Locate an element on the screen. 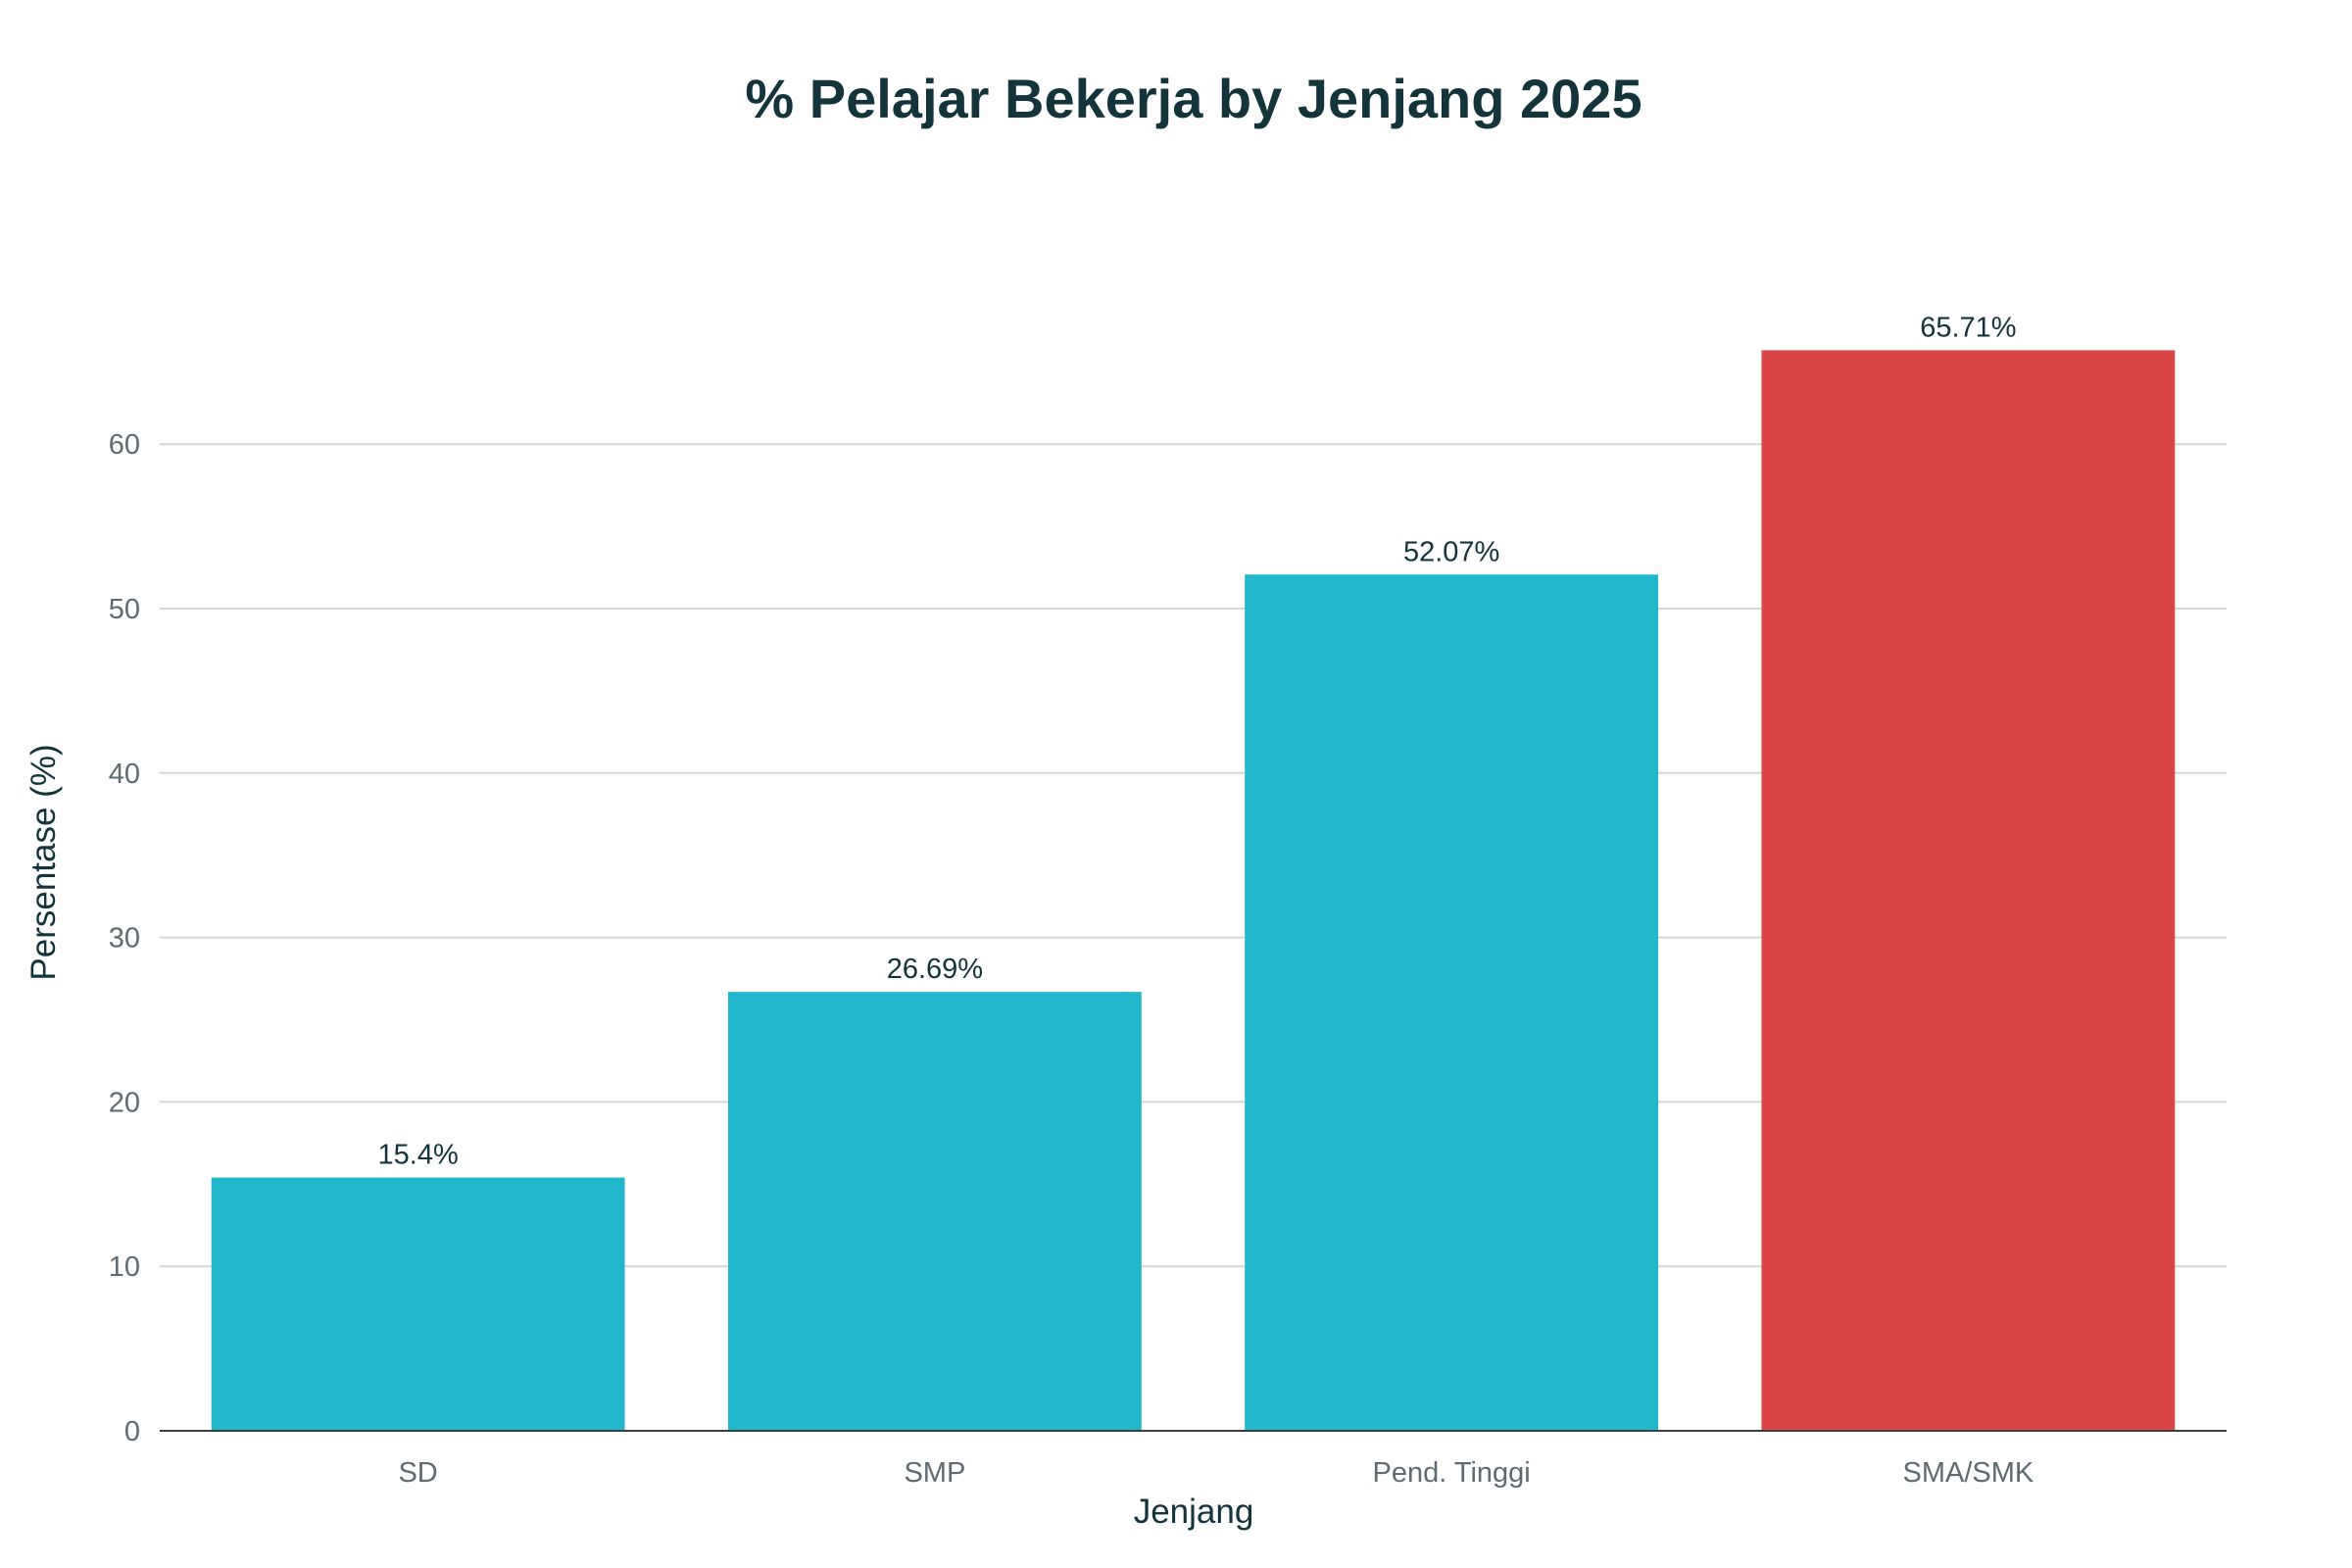 This screenshot has width=2352, height=1568. x-axis-ticks: SD SMP Pend. Tinggi SMA/SMK is located at coordinates (1216, 1473).